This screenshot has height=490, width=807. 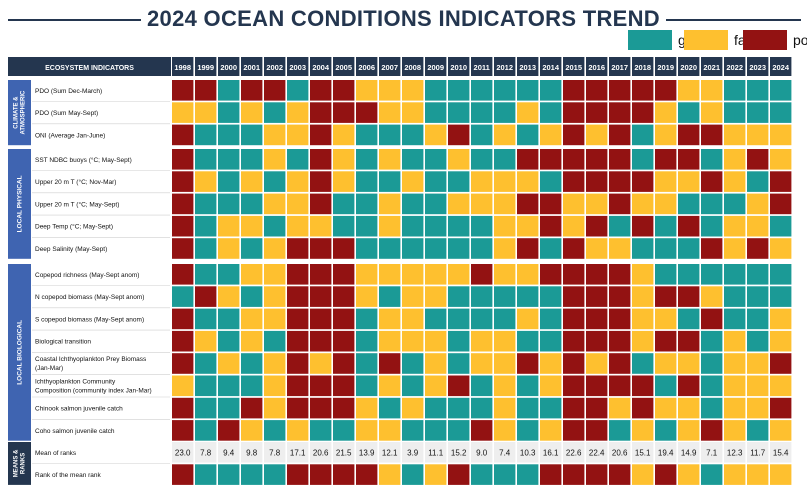 I want to click on mean-value: 14.9, so click(x=689, y=452).